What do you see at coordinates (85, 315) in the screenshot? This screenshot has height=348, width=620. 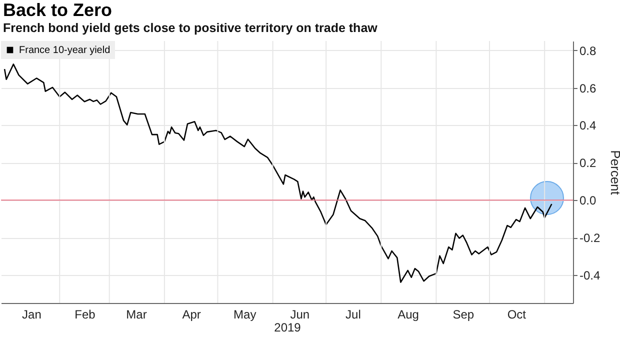 I see `x-tick-label: Feb` at bounding box center [85, 315].